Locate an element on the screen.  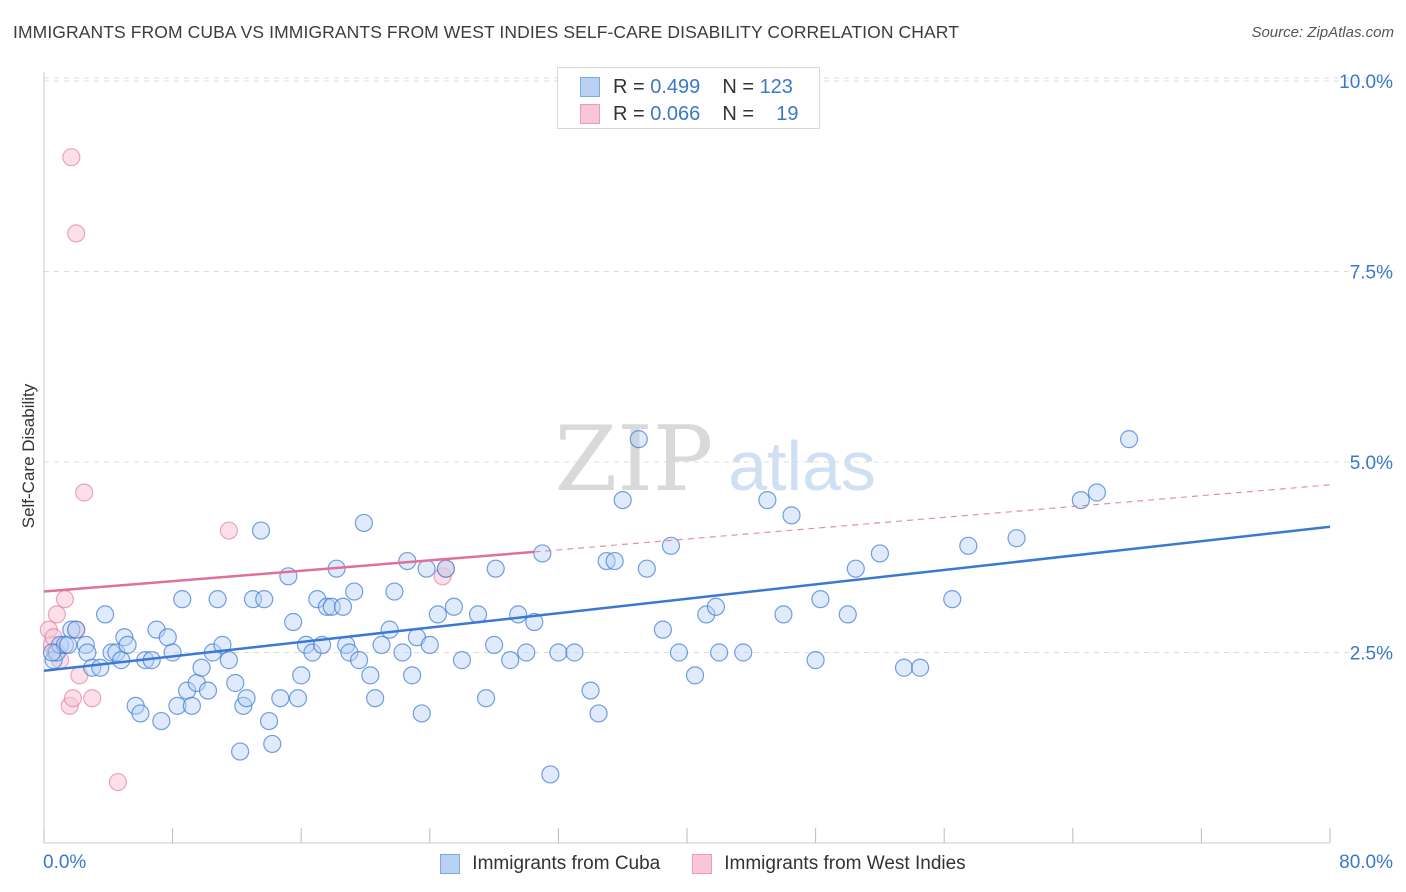
legend-west-indies-swatch is located at coordinates (702, 864).